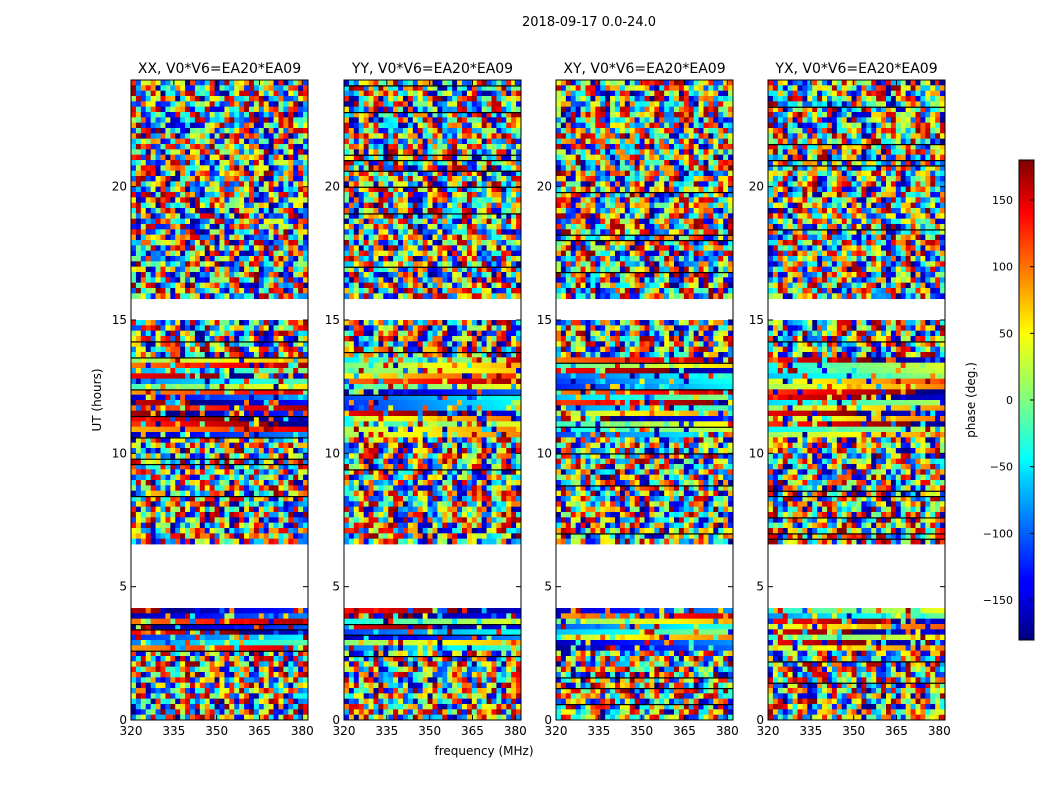 Image resolution: width=1050 pixels, height=800 pixels. I want to click on panel-title: XY, V0*V6=EA20*EA09, so click(644, 69).